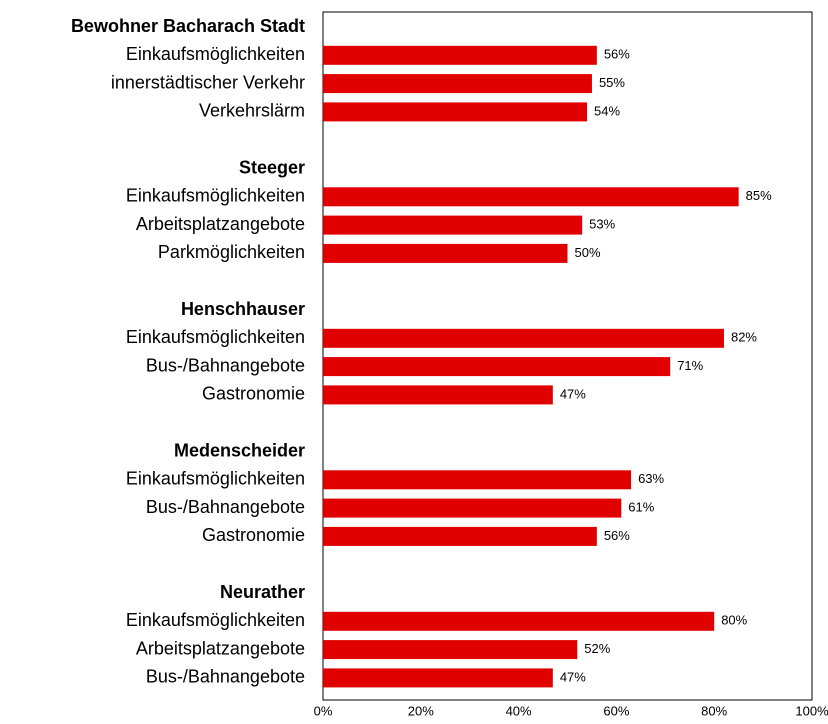  I want to click on value-label: 54%, so click(607, 110).